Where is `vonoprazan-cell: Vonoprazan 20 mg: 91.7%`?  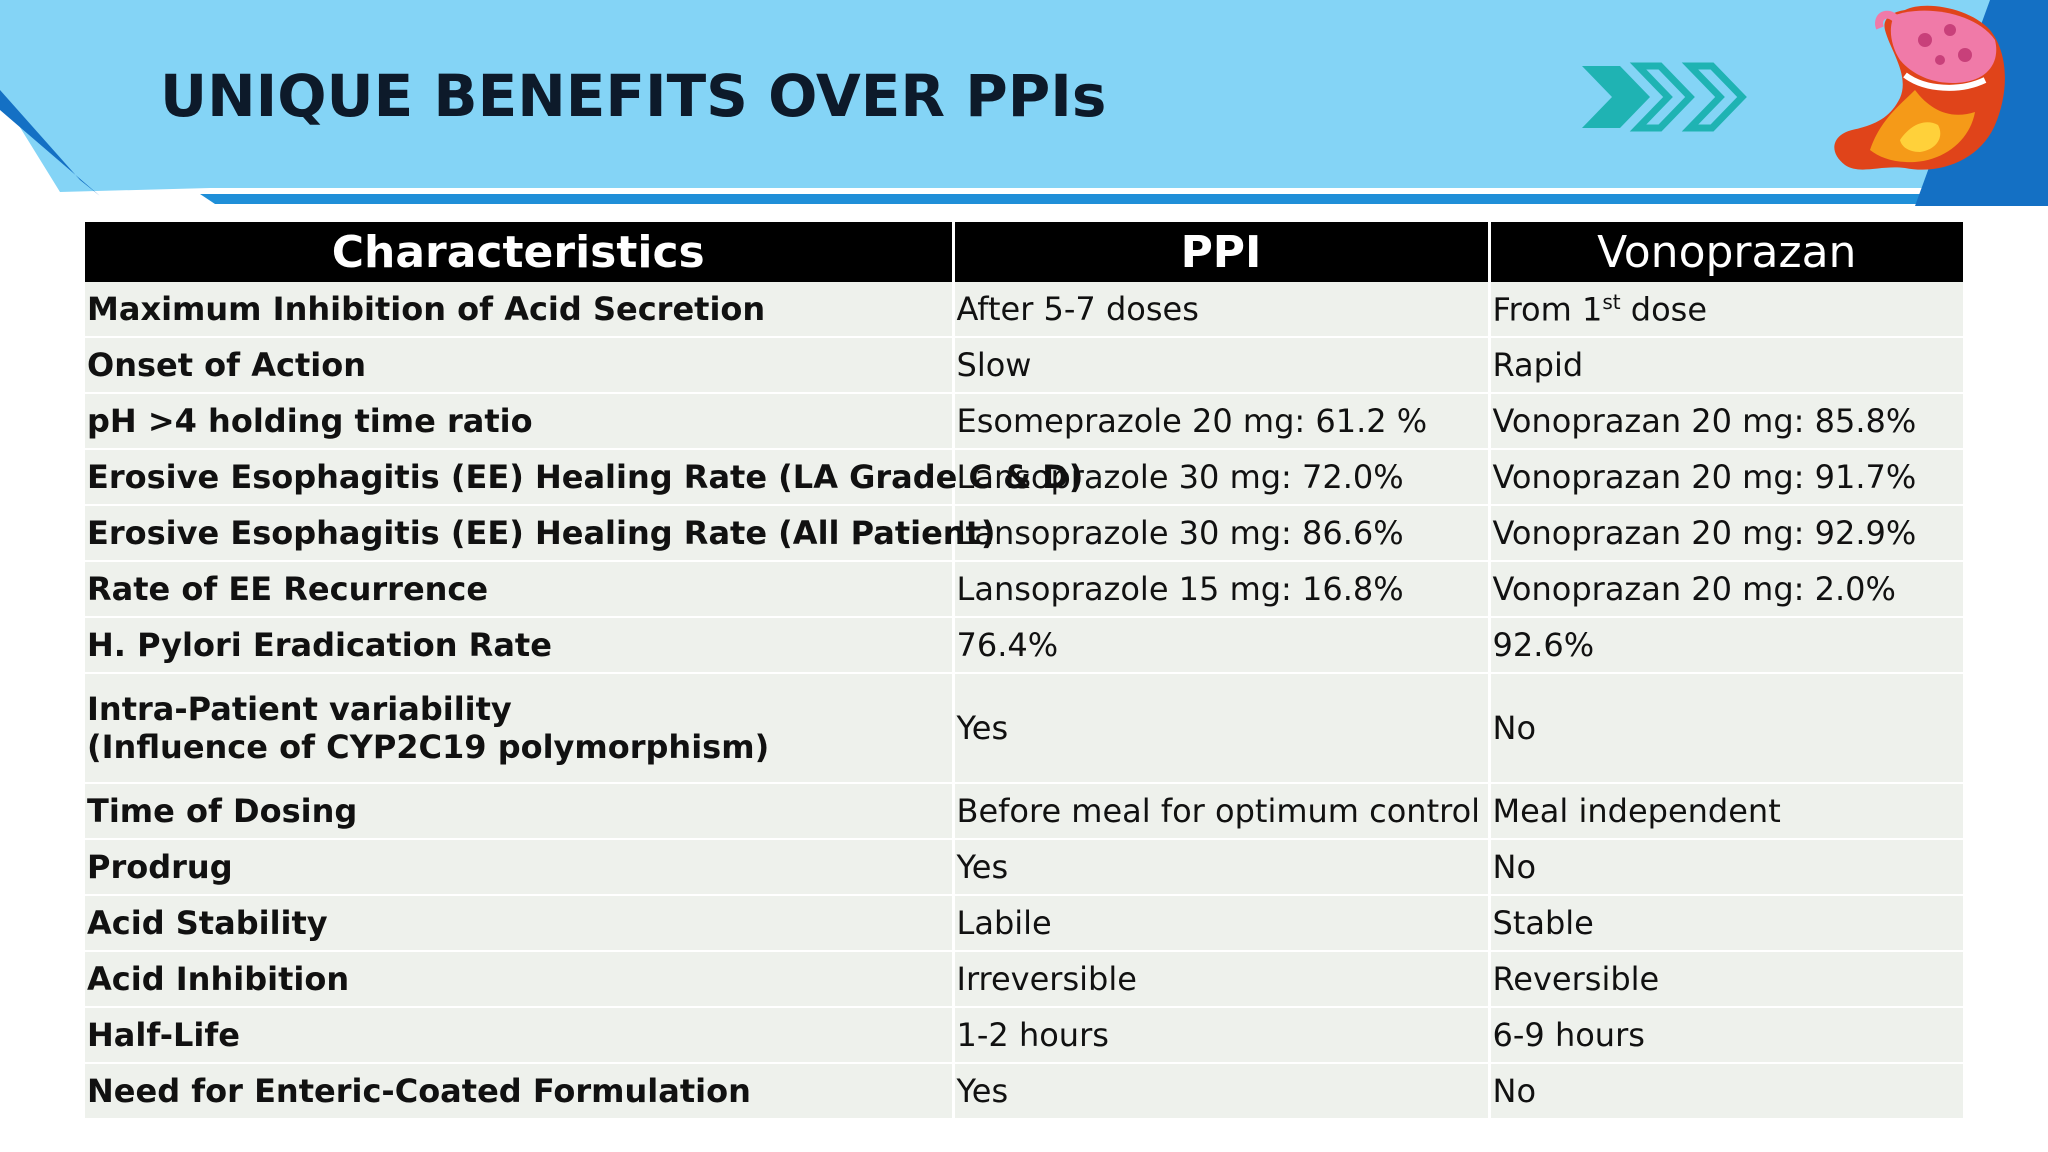 vonoprazan-cell: Vonoprazan 20 mg: 91.7% is located at coordinates (1726, 477).